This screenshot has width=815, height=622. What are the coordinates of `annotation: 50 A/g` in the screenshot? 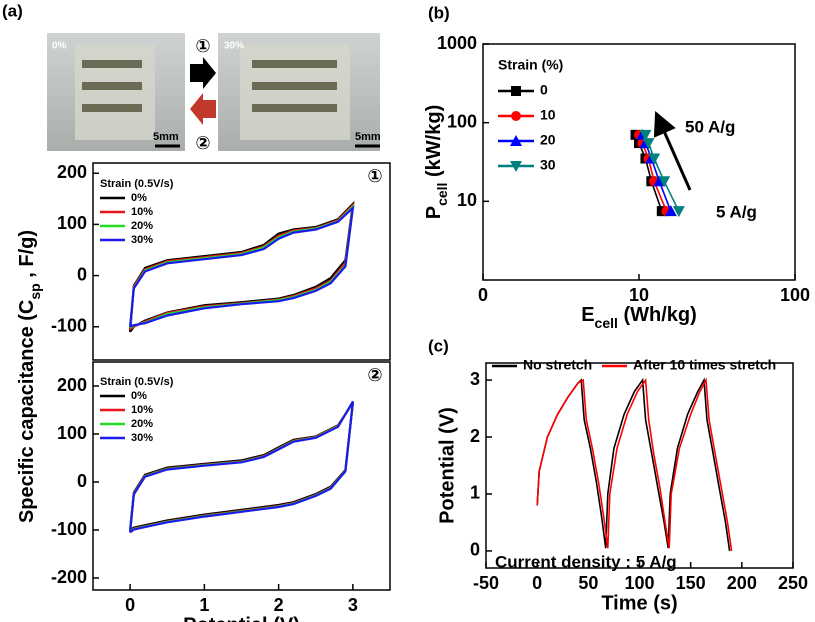 It's located at (710, 126).